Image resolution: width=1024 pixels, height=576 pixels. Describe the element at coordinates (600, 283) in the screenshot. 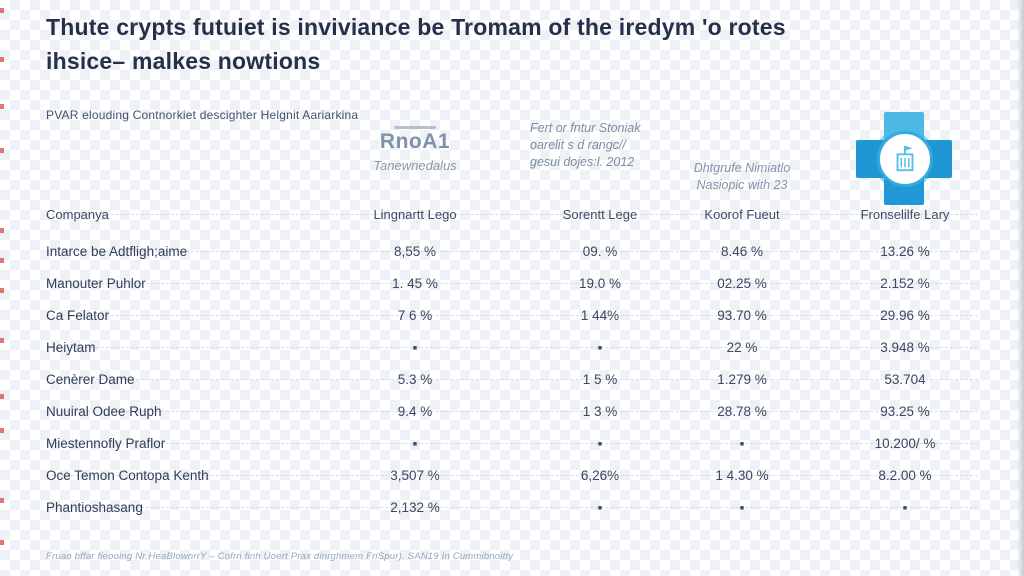

I see `value-cell: 19.0 %` at that location.